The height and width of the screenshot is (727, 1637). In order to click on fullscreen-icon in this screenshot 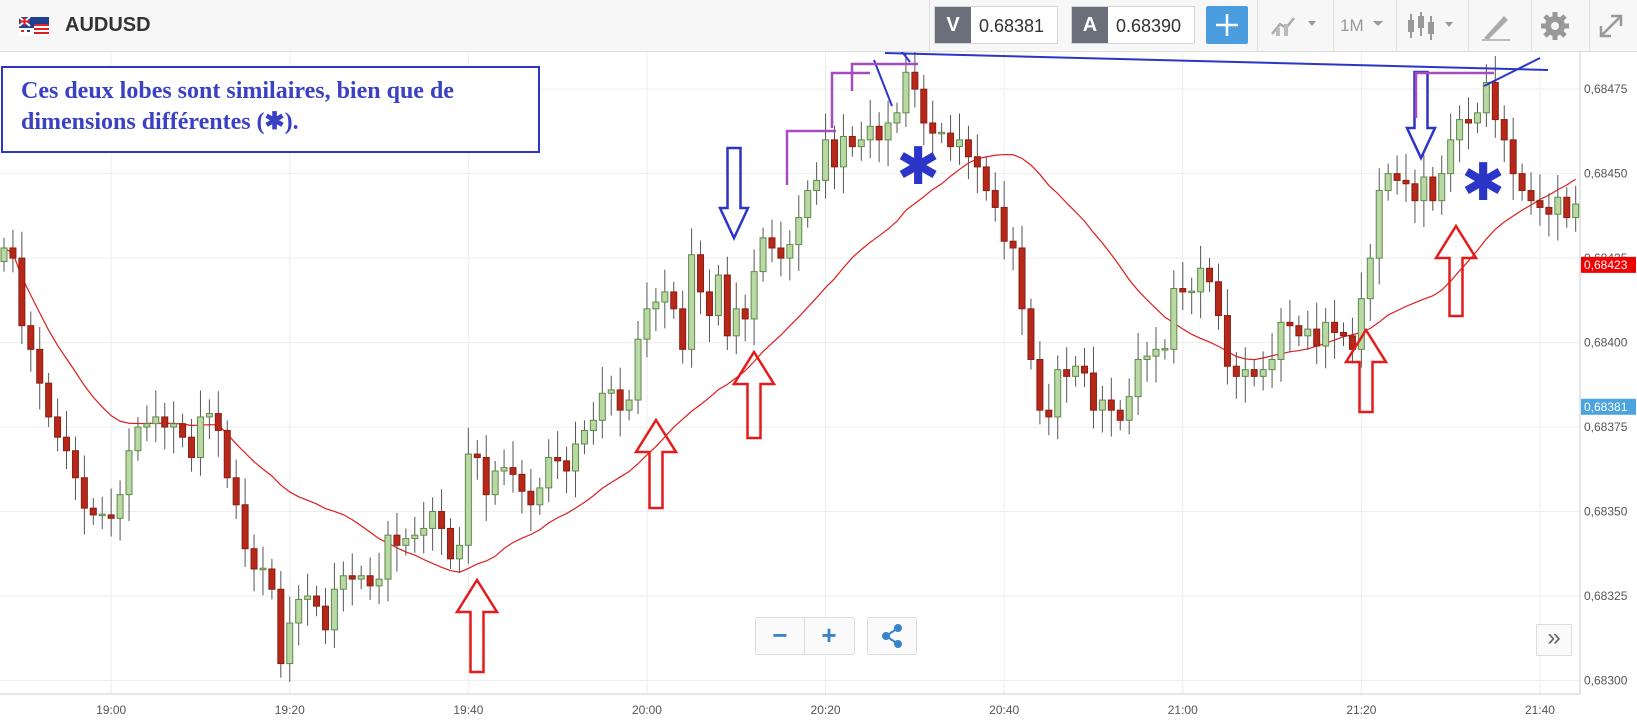, I will do `click(1611, 26)`.